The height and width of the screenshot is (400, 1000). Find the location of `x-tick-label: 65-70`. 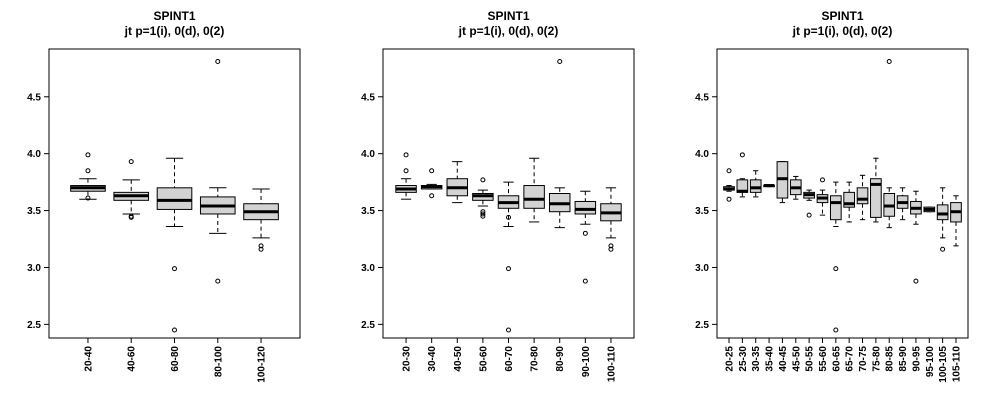

x-tick-label: 65-70 is located at coordinates (850, 359).